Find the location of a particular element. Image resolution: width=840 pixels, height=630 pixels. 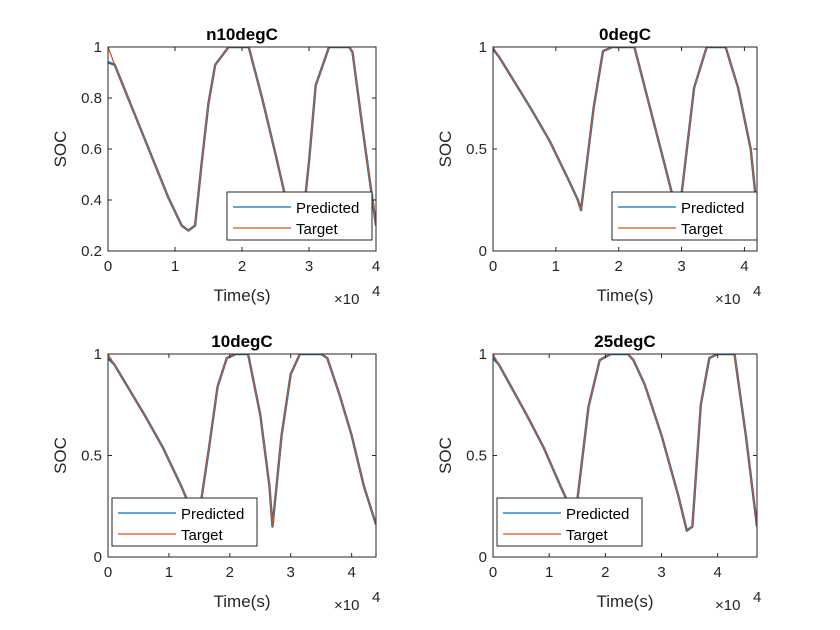

chart-title: 10degC is located at coordinates (241, 341).